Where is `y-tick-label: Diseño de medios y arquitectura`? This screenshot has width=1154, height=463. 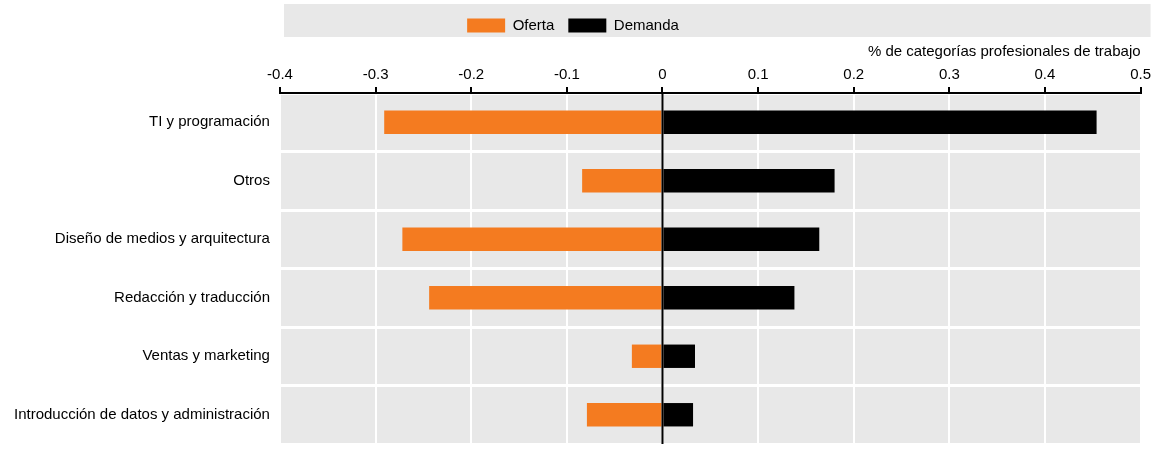
y-tick-label: Diseño de medios y arquitectura is located at coordinates (162, 238).